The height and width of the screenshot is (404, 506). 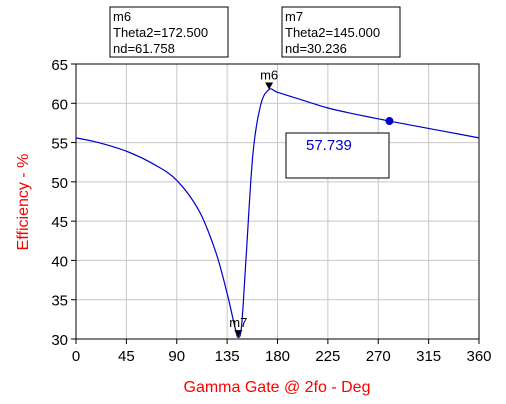 I want to click on y-tick-label: 50, so click(x=59, y=183).